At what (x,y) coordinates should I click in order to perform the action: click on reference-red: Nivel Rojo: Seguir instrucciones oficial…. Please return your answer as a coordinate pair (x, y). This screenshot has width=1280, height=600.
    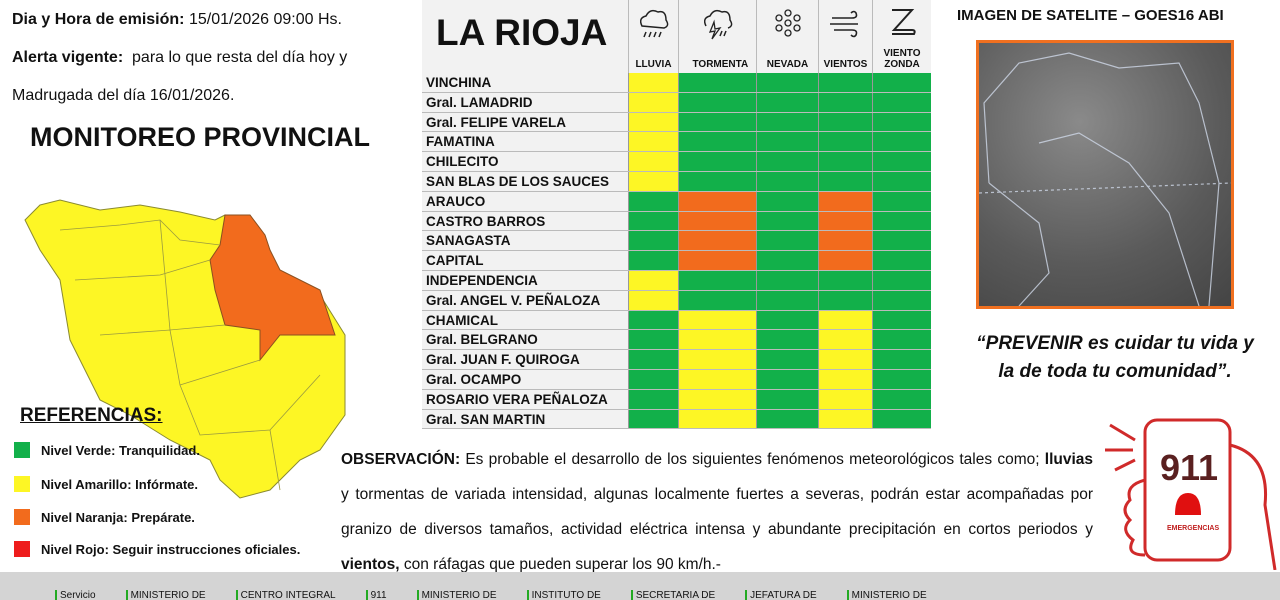
    Looking at the image, I should click on (157, 549).